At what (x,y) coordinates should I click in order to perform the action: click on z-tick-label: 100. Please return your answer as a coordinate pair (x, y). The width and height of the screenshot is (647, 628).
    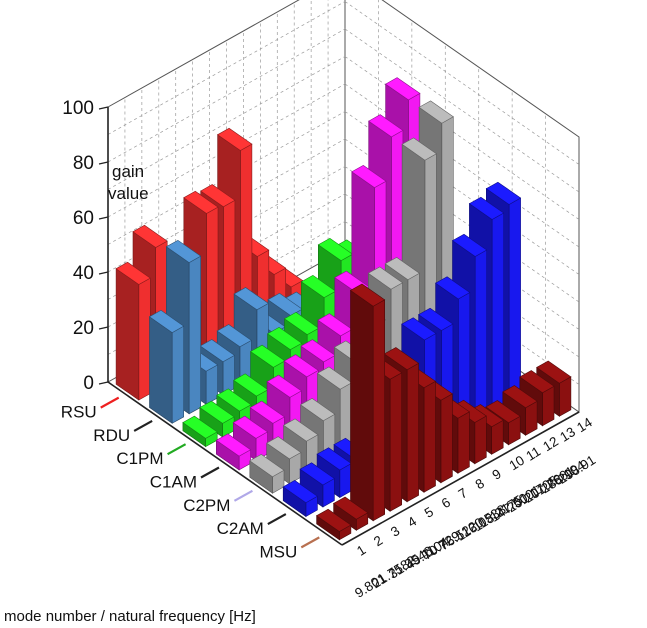
    Looking at the image, I should click on (78, 108).